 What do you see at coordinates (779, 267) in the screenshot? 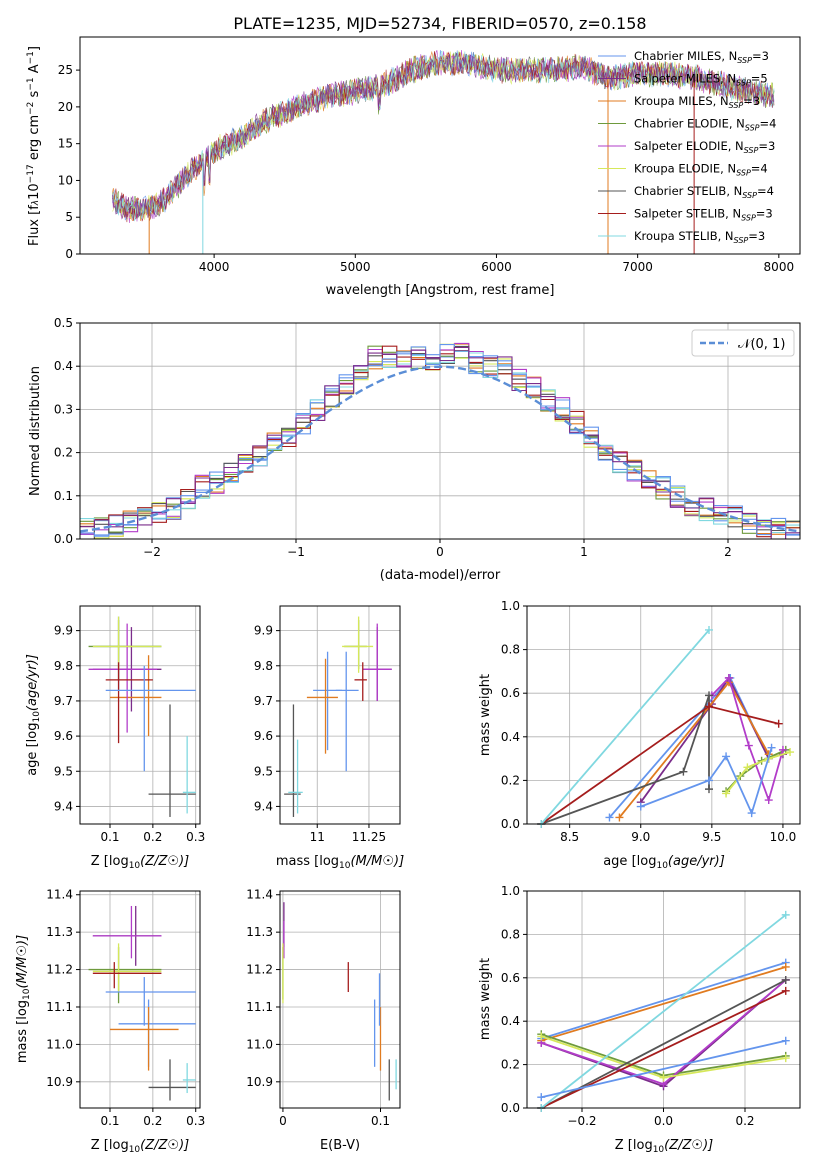
I see `x-tick-label: 8000` at bounding box center [779, 267].